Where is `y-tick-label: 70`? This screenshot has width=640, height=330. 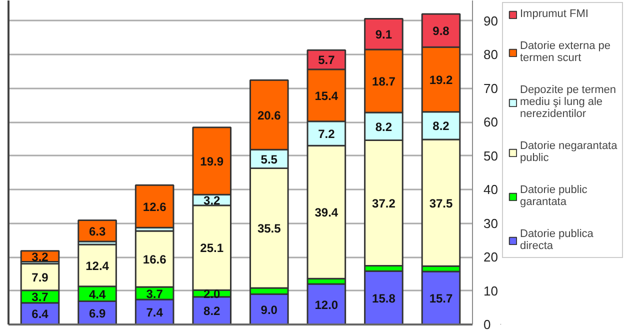 y-tick-label: 70 is located at coordinates (491, 88).